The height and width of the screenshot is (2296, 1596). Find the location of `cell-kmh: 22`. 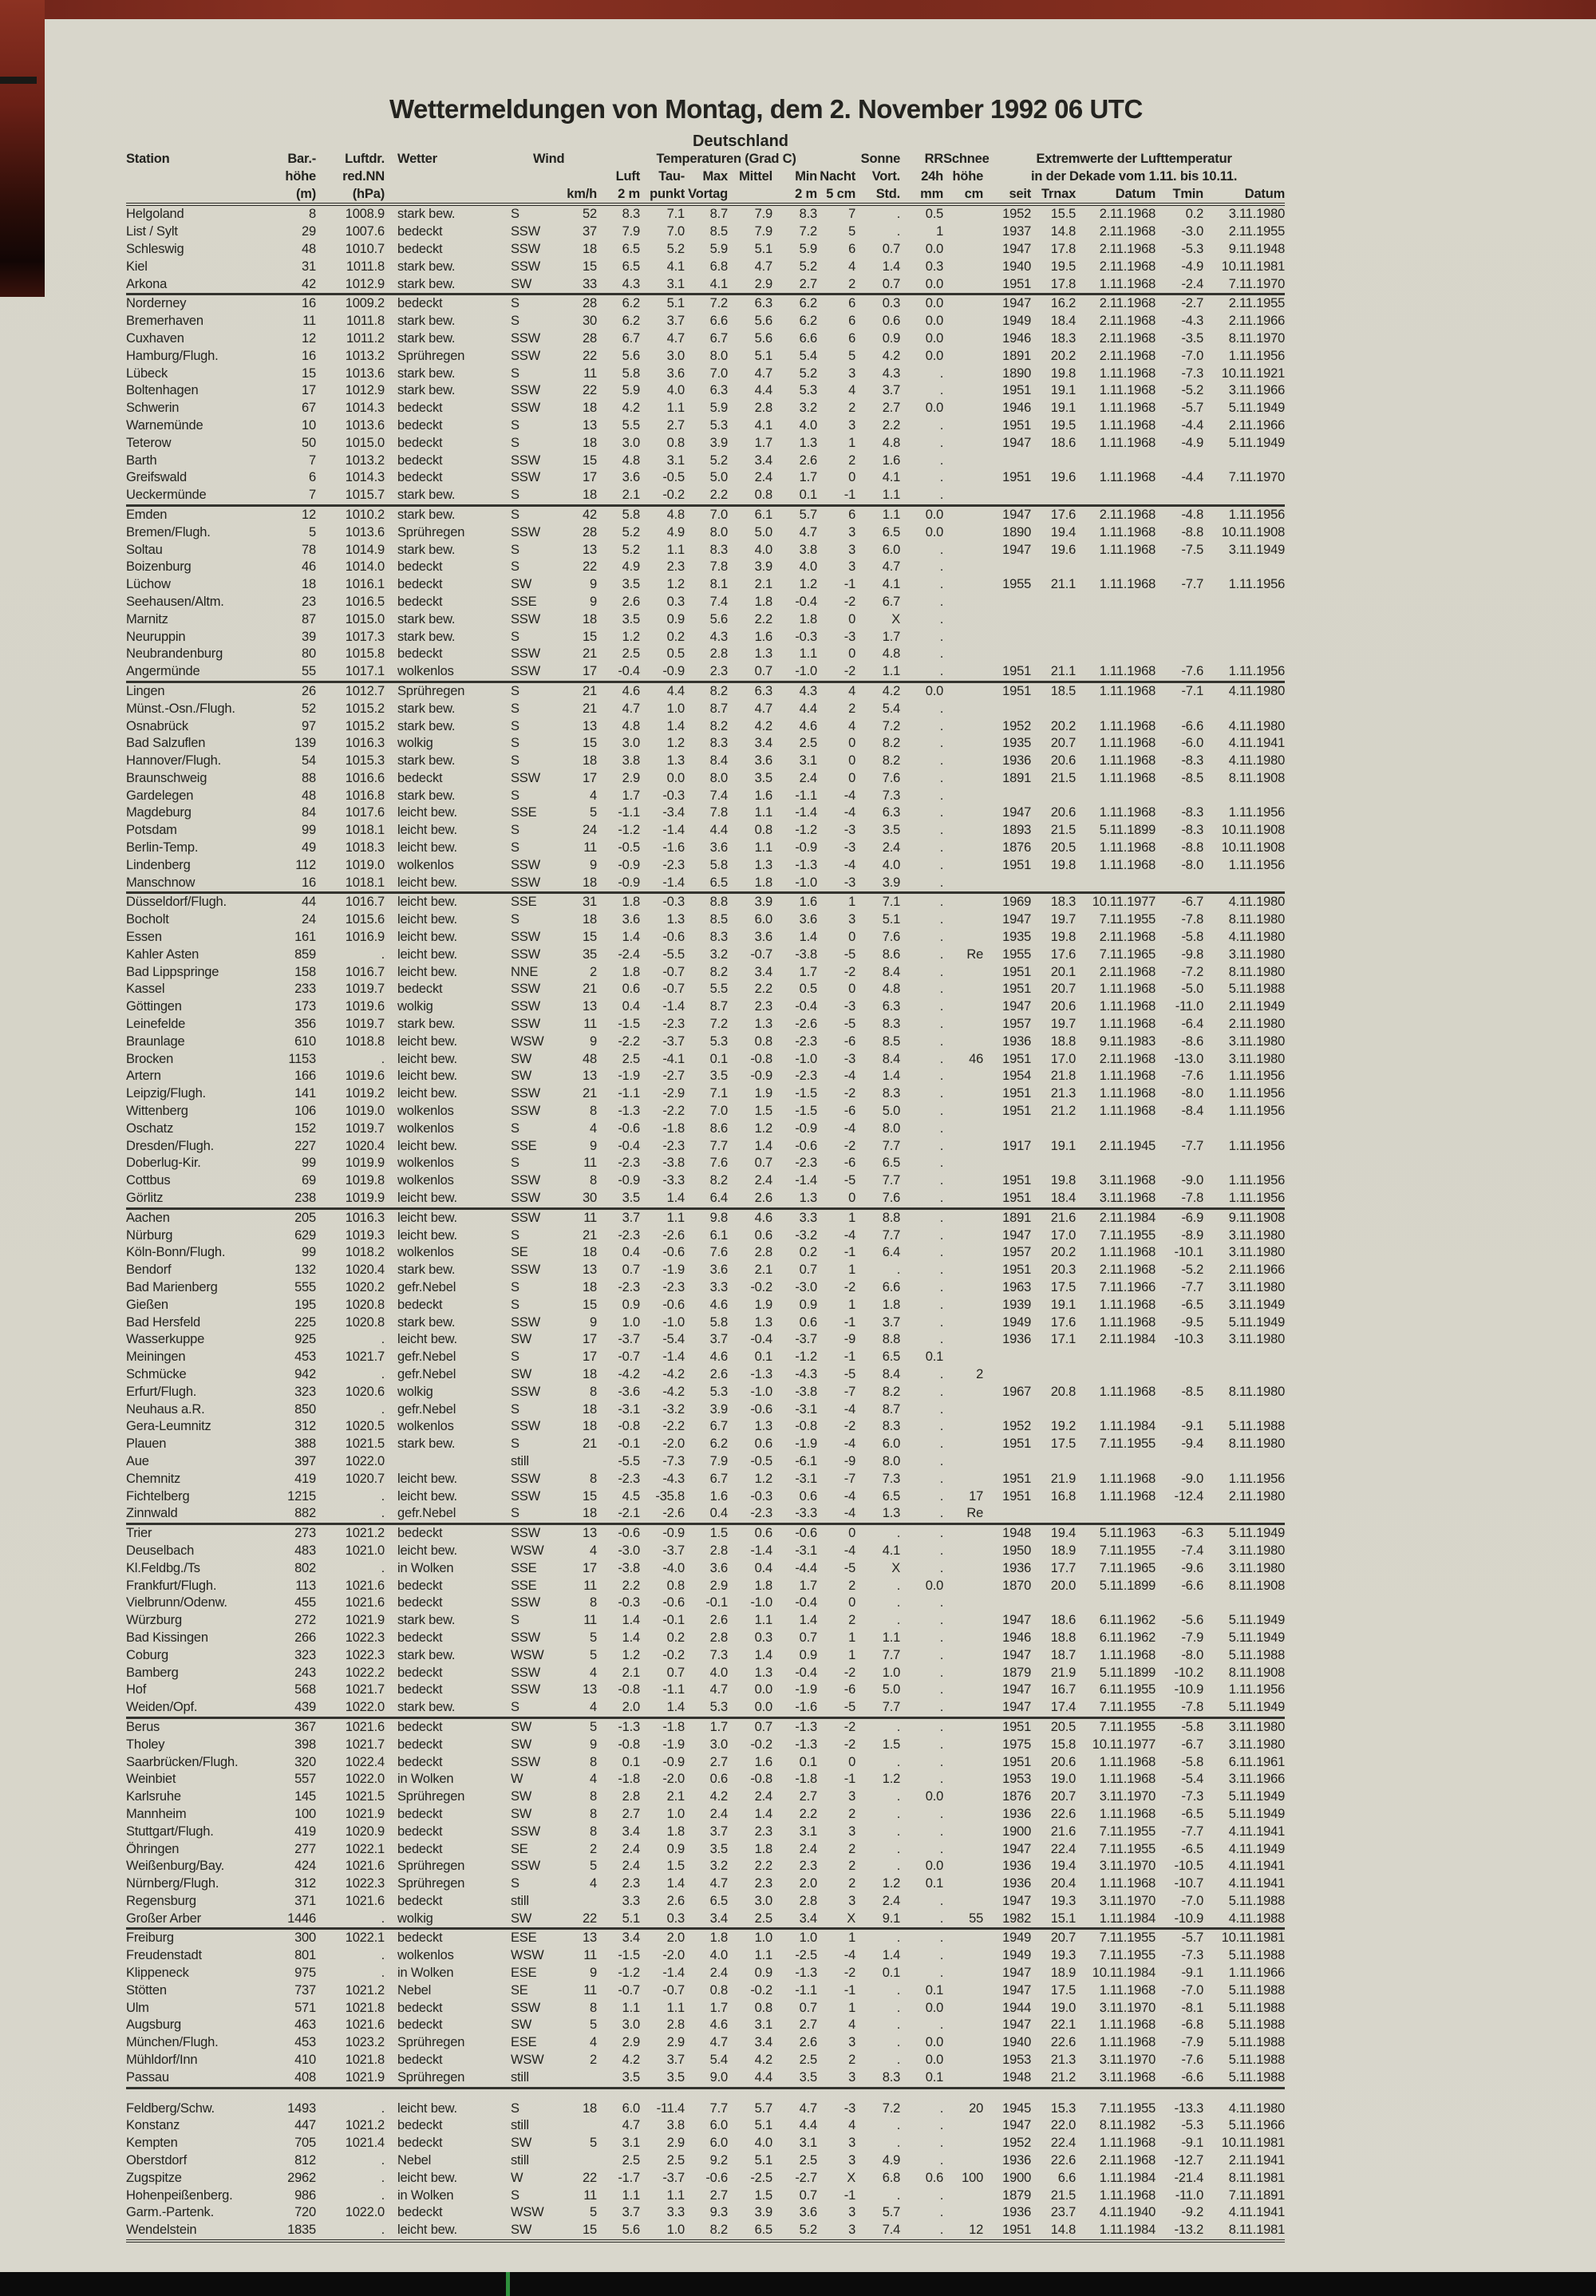

cell-kmh: 22 is located at coordinates (590, 355).